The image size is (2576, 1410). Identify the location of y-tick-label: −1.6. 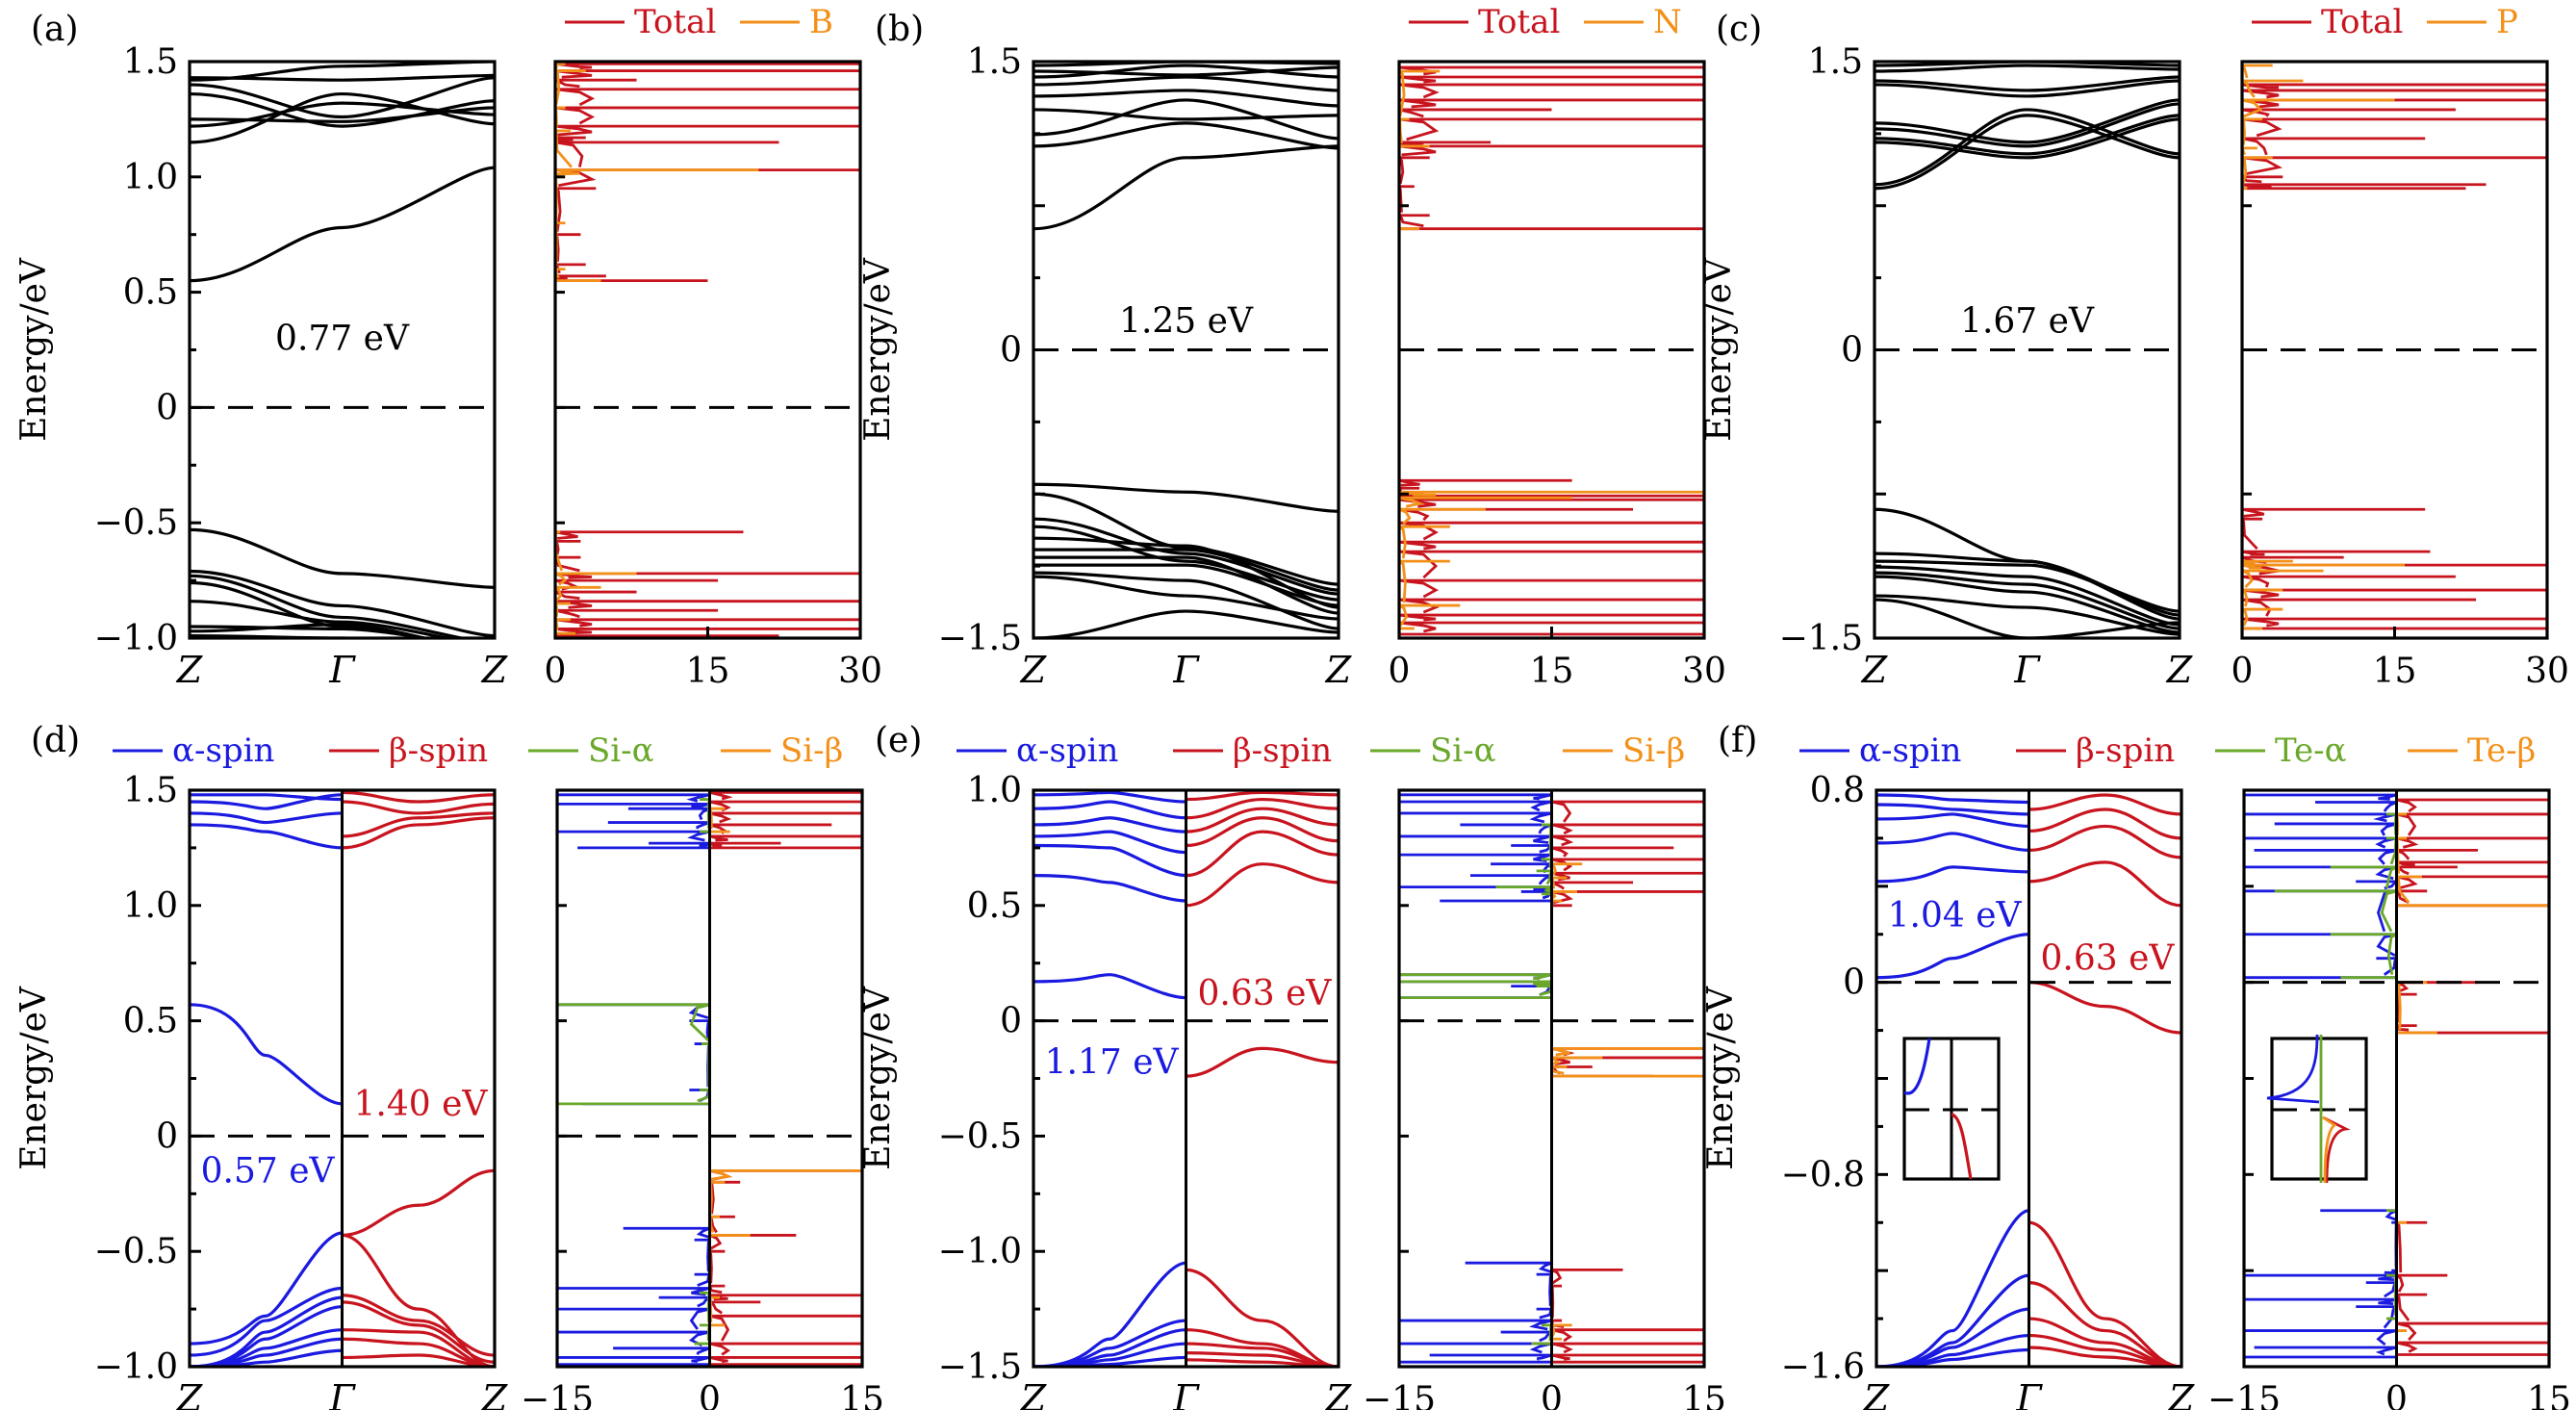
(1823, 1367).